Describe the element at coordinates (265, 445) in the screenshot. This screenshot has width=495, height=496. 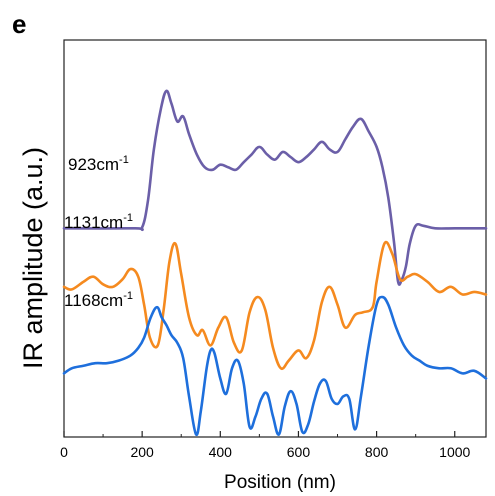
I see `x-axis-ticks: 0 200 400 600 800 1000` at that location.